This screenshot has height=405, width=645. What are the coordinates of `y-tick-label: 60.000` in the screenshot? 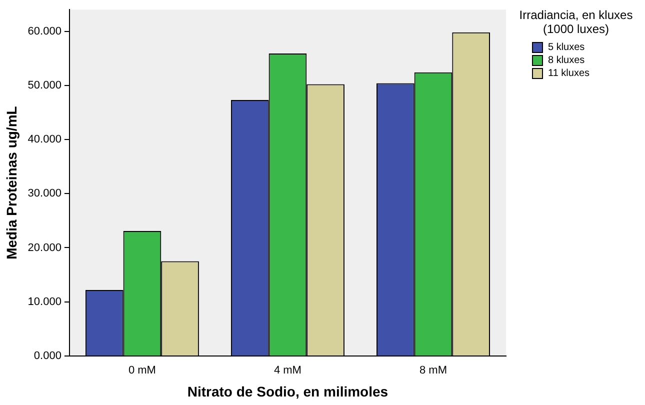 It's located at (45, 31).